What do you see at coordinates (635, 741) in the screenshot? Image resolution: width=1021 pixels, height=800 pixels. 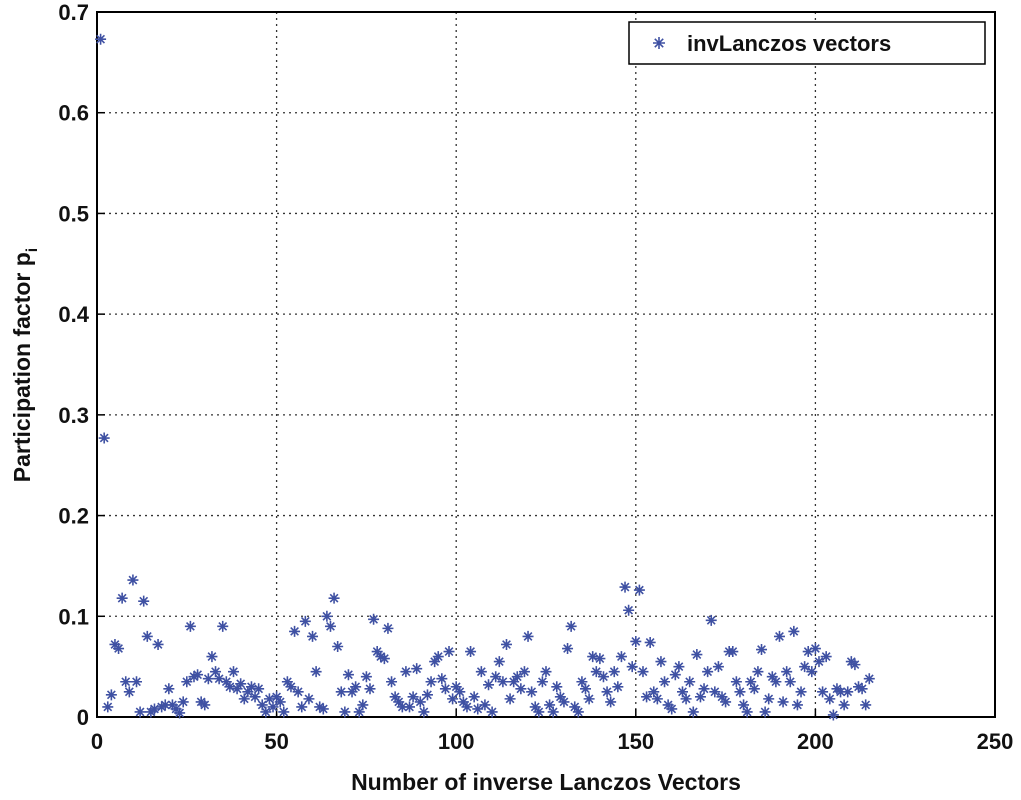 I see `x-tick-label: 150` at bounding box center [635, 741].